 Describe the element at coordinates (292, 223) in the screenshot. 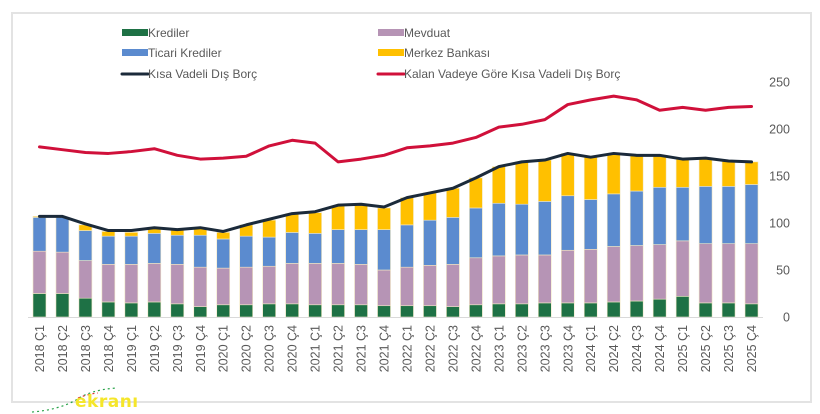

I see `bar-merkez-bankas--11` at that location.